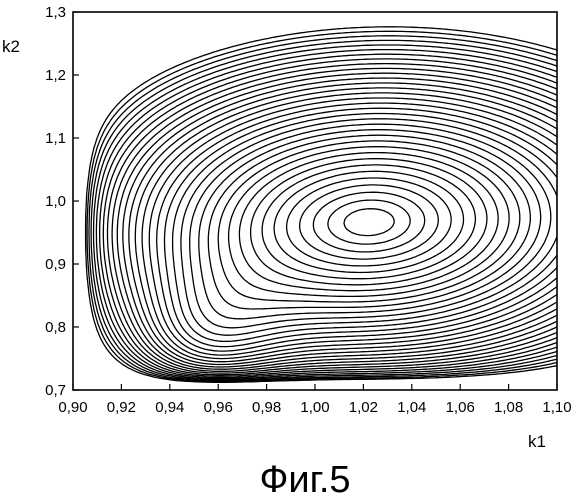  I want to click on x-axis-title: k1, so click(537, 441).